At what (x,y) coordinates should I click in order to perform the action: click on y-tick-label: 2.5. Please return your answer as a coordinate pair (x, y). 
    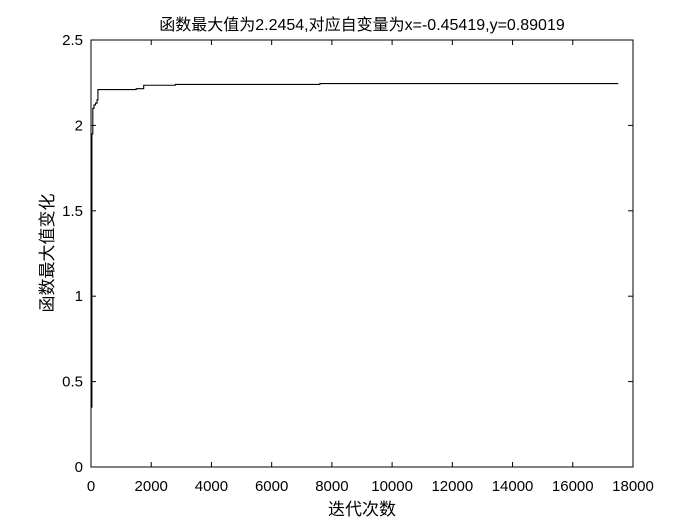
    Looking at the image, I should click on (72, 40).